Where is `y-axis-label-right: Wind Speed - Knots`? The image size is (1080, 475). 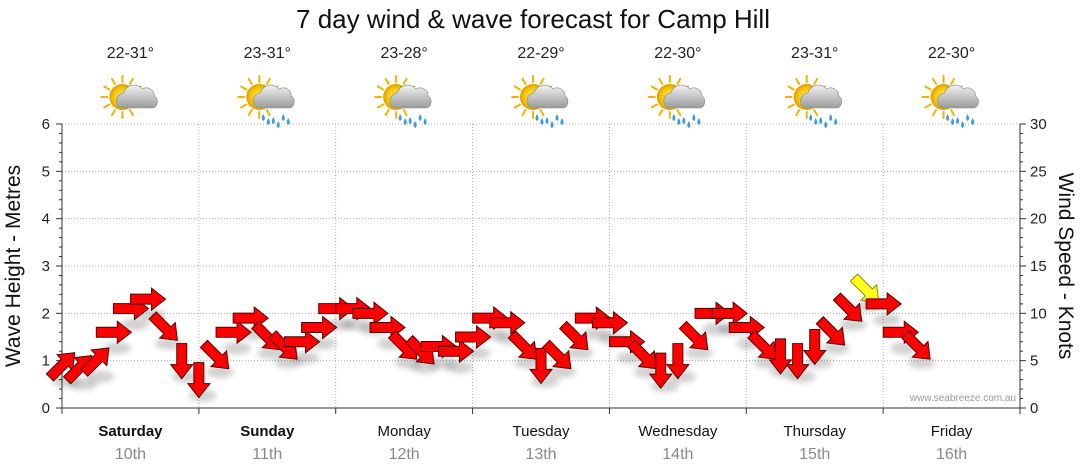 y-axis-label-right: Wind Speed - Knots is located at coordinates (1065, 266).